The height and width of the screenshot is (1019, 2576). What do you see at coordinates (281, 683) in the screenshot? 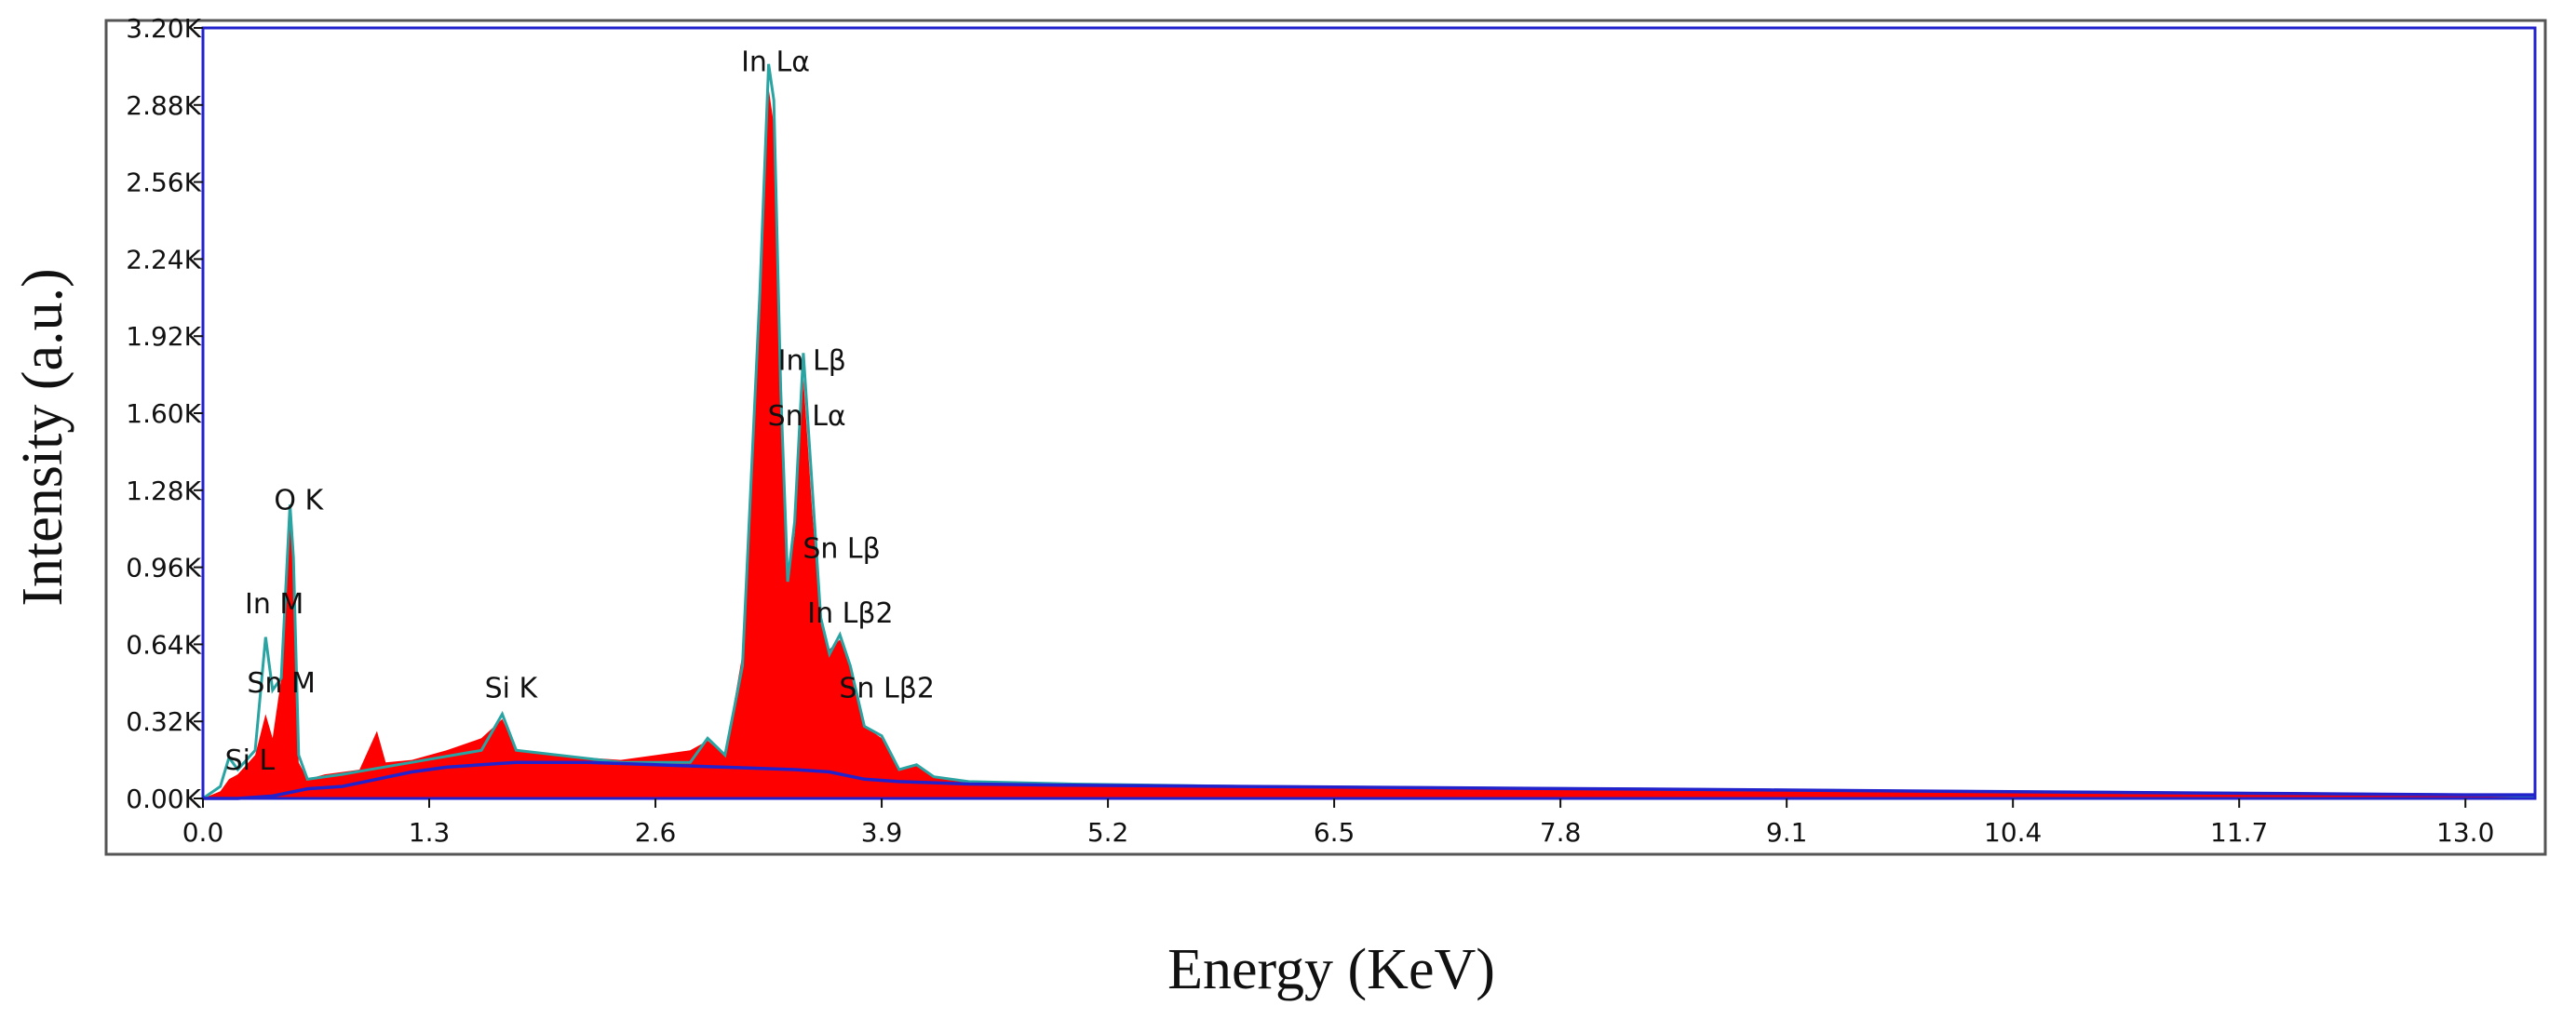
I see `peak-label: Sn M` at bounding box center [281, 683].